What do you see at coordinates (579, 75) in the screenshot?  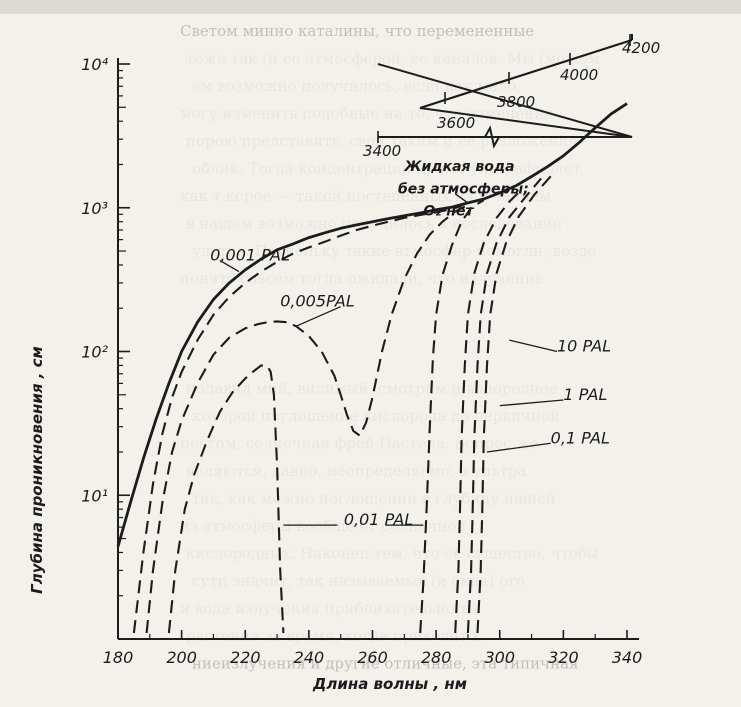 I see `inset-tick-label: 4000` at bounding box center [579, 75].